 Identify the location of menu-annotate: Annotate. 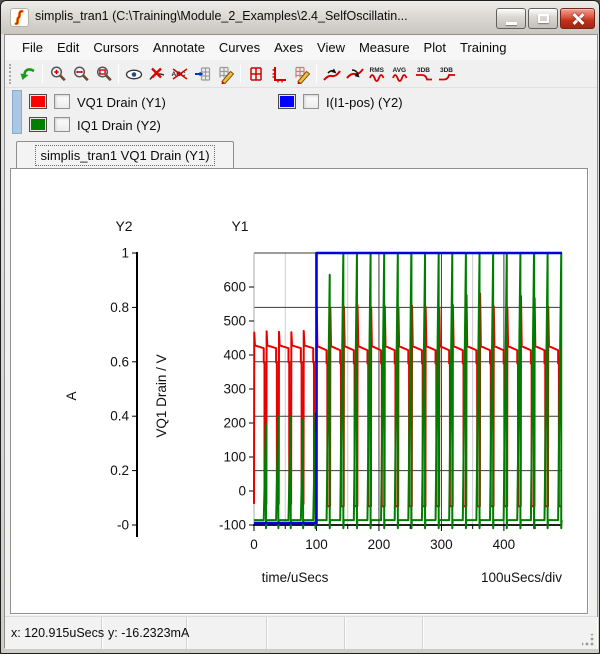
(178, 47).